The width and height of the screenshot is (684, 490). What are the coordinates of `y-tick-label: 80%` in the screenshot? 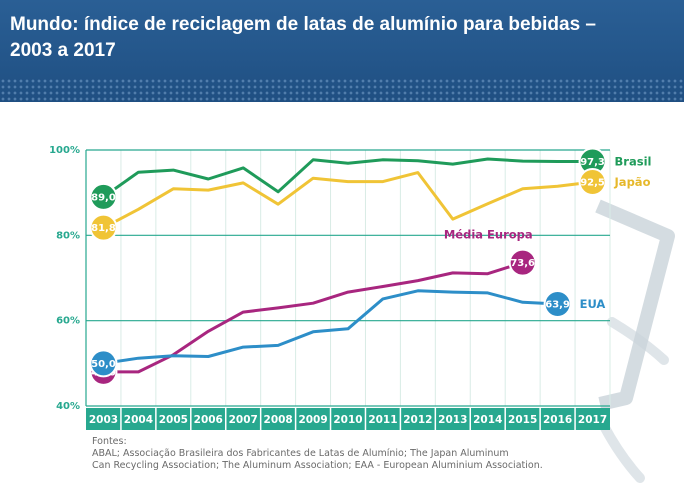 It's located at (68, 235).